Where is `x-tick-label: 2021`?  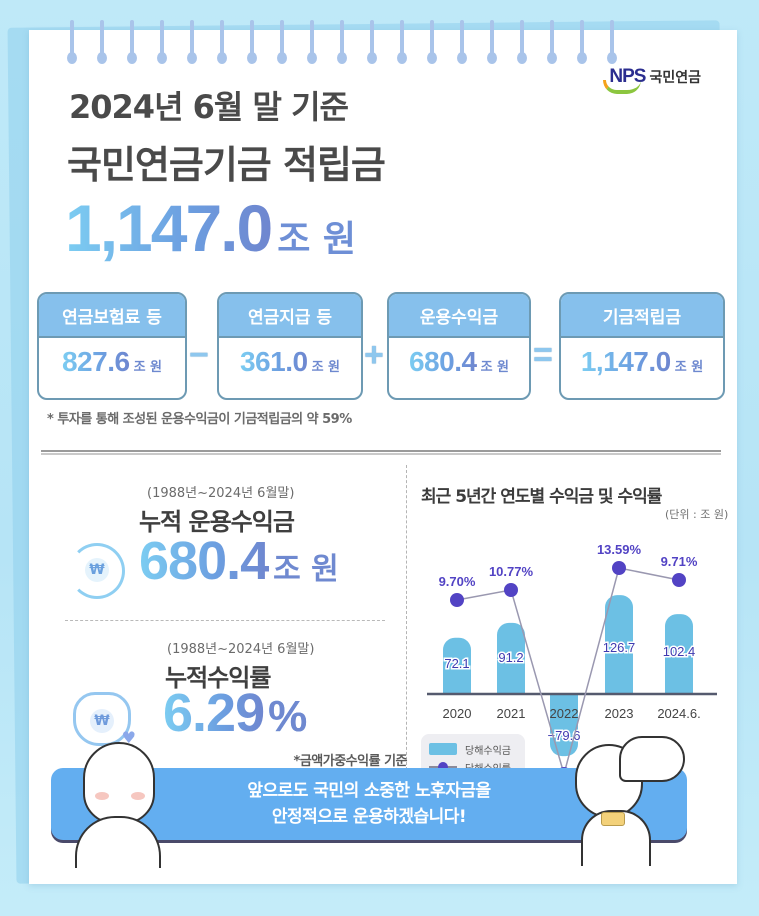 x-tick-label: 2021 is located at coordinates (511, 713).